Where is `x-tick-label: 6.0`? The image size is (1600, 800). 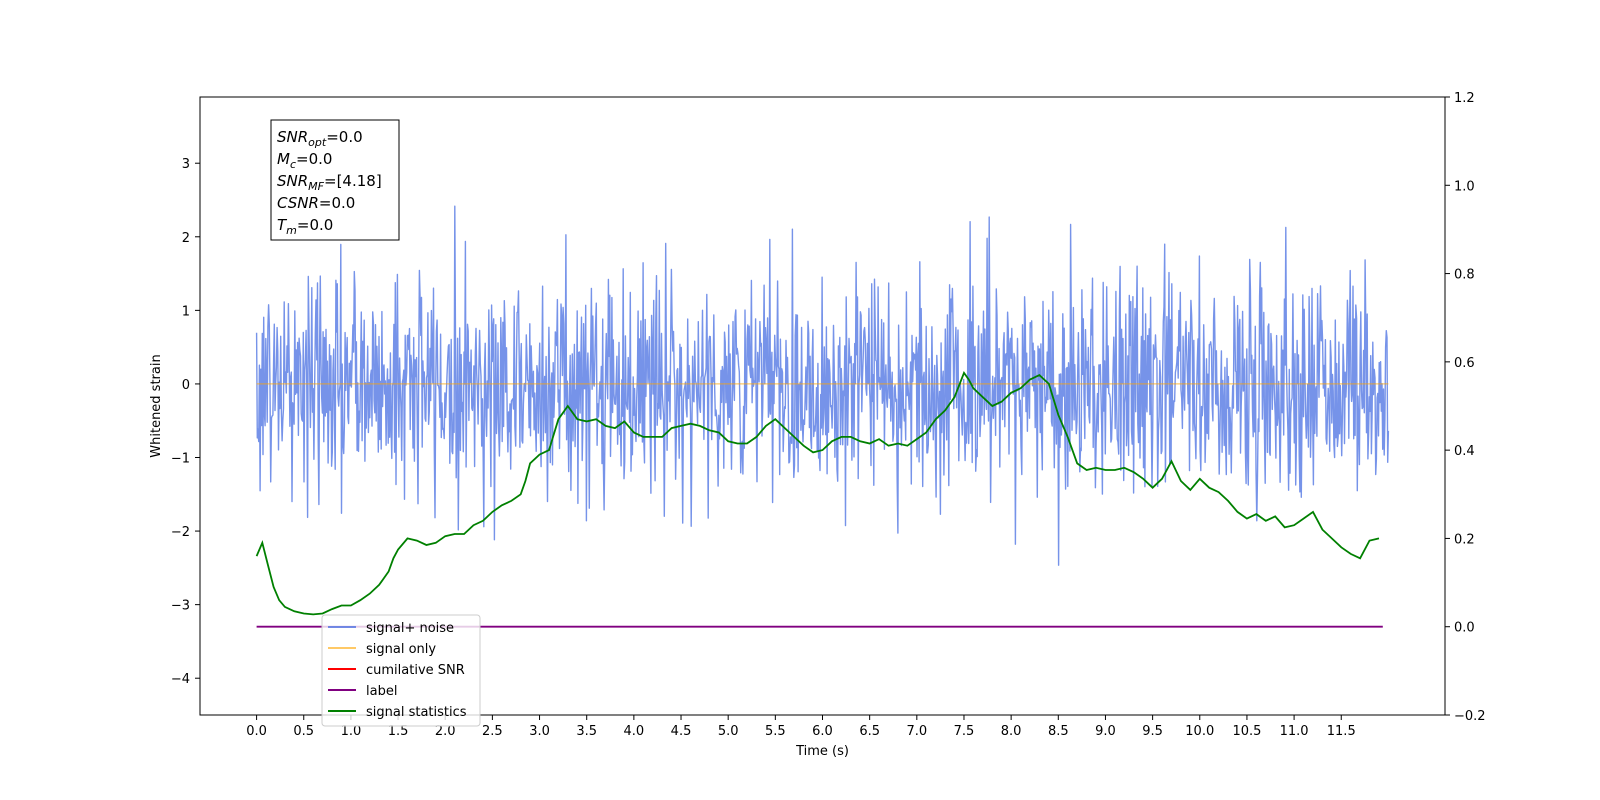 x-tick-label: 6.0 is located at coordinates (822, 731).